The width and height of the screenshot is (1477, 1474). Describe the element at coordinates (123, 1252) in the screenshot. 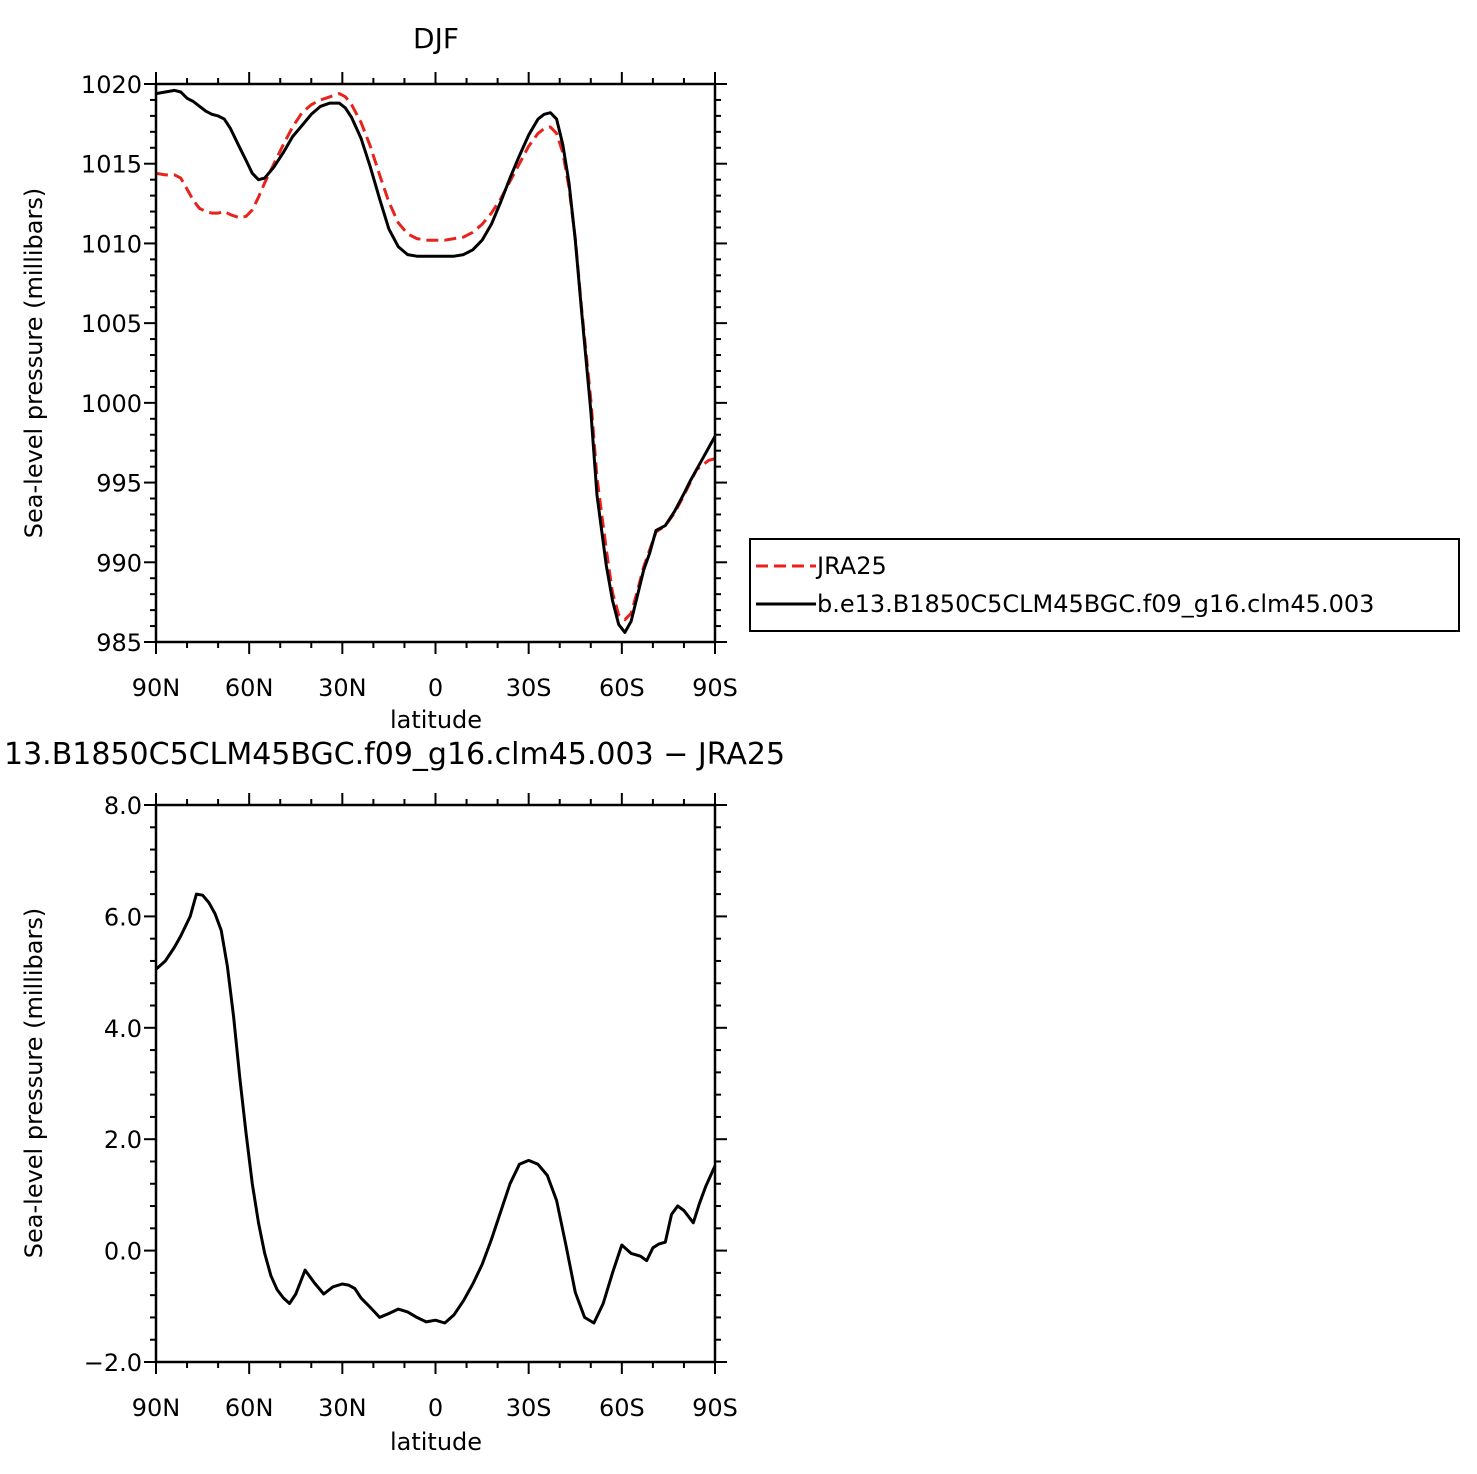

I see `y-tick-label: 0.0` at that location.